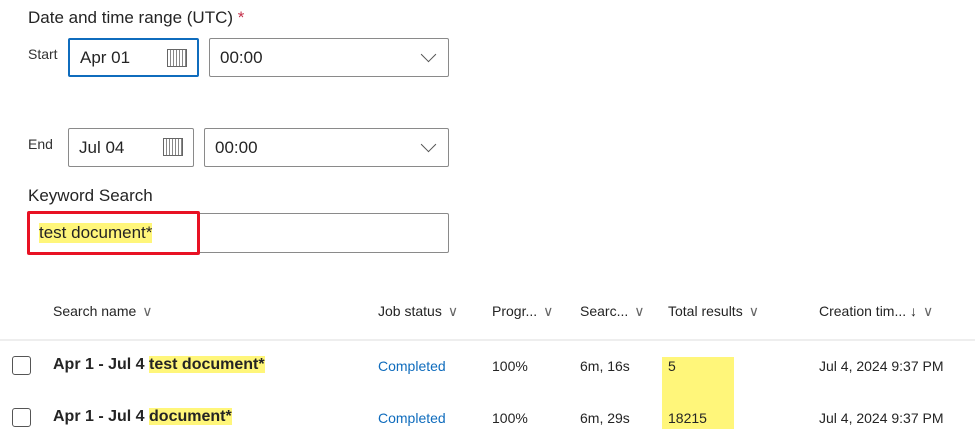 The image size is (975, 442). I want to click on search-name: Apr 1 - Jul 4 test document*, so click(159, 364).